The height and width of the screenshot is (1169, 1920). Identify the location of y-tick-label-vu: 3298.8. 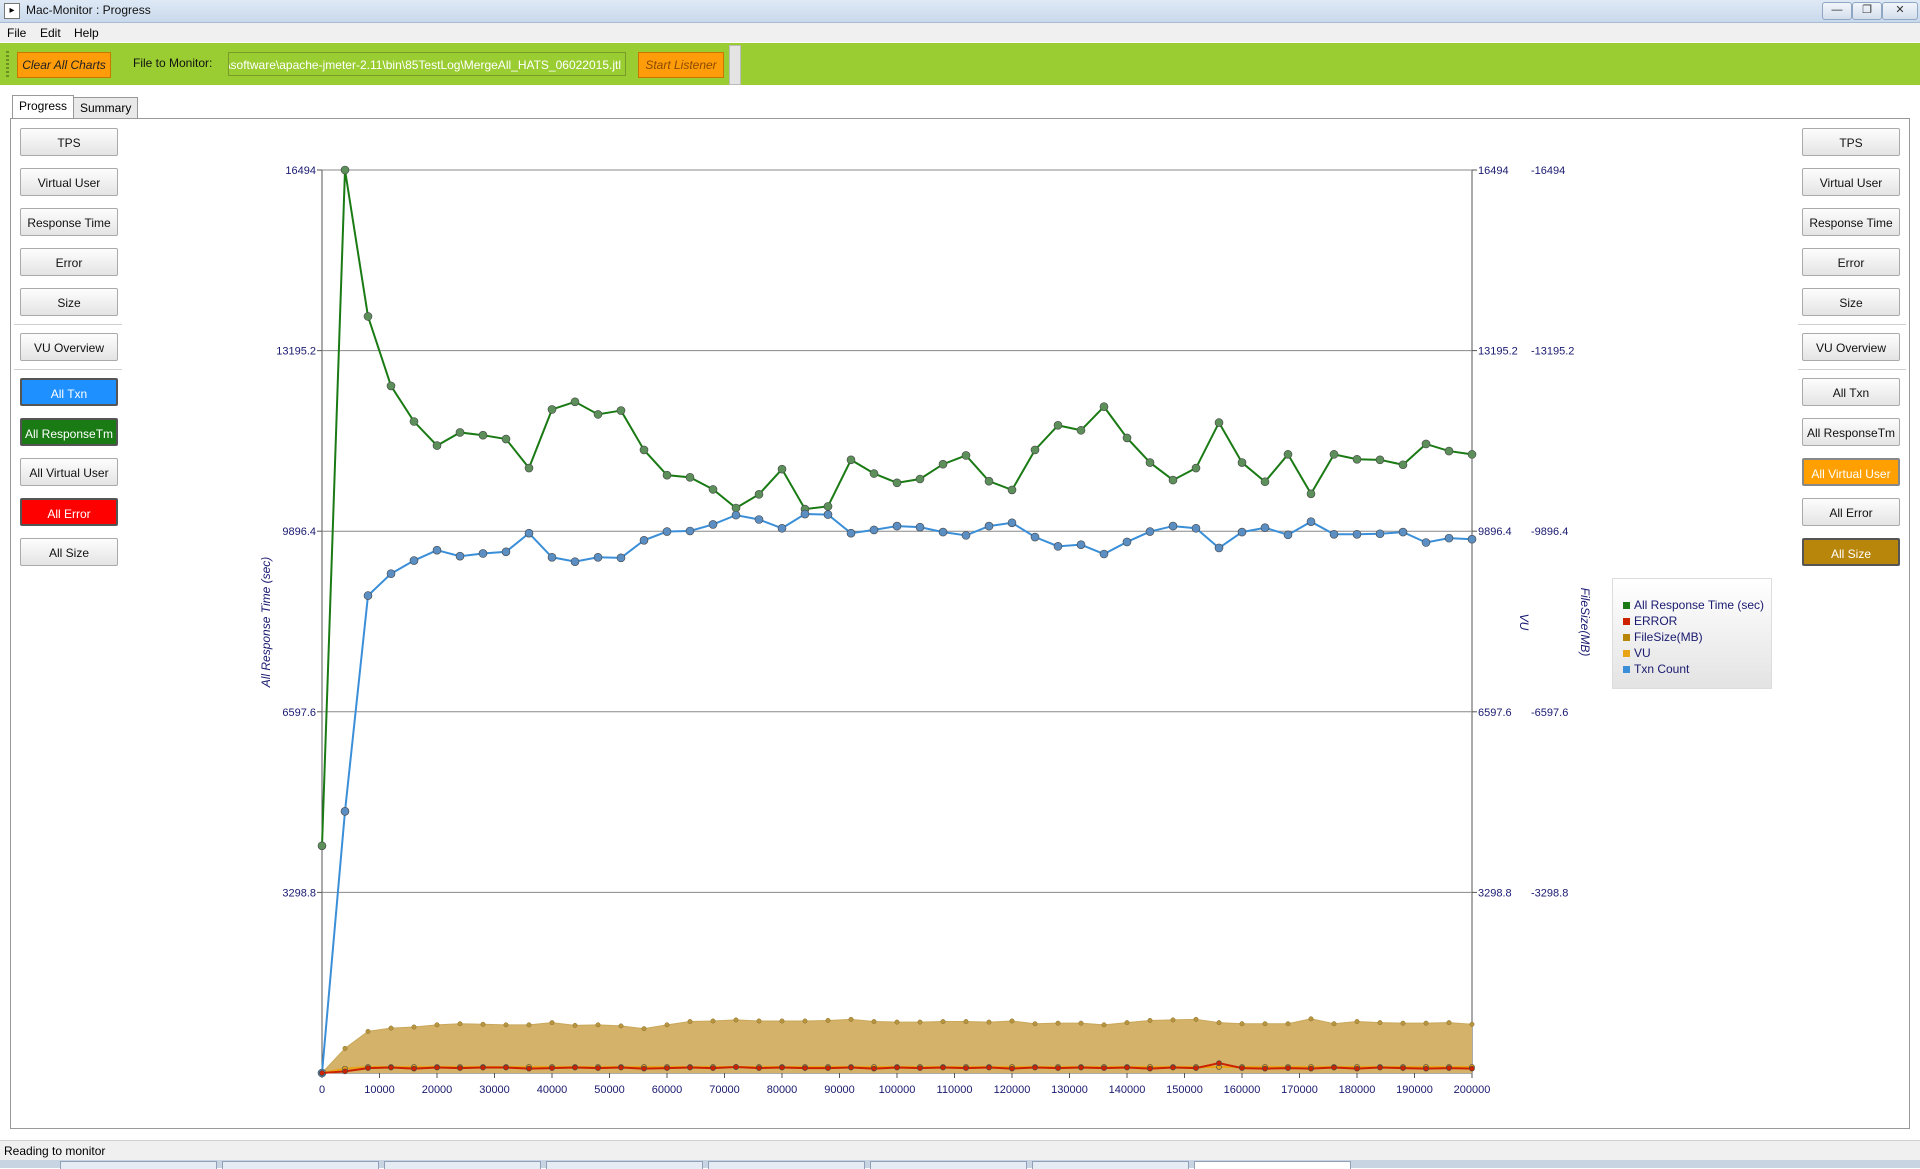
(1495, 893).